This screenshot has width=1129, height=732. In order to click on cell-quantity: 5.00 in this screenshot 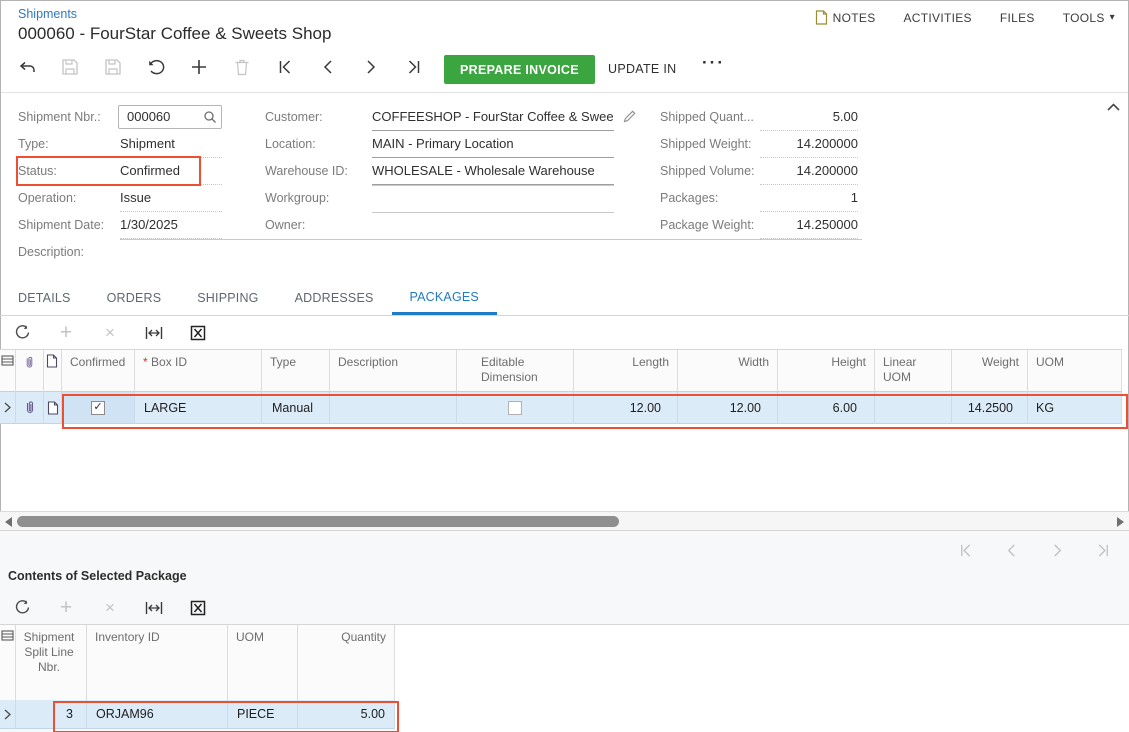, I will do `click(346, 714)`.